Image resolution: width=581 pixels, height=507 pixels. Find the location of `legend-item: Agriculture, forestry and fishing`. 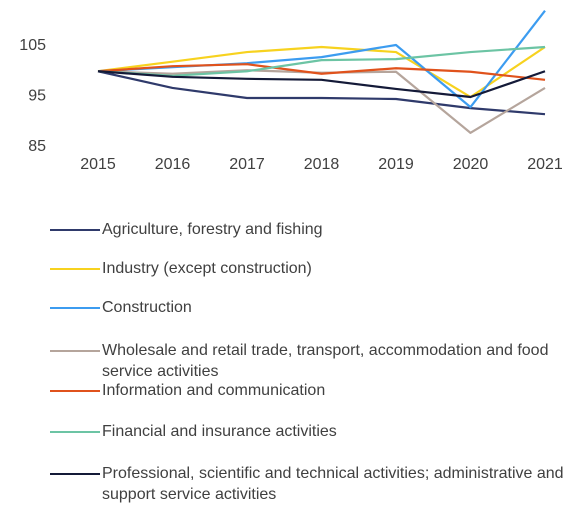

legend-item: Agriculture, forestry and fishing is located at coordinates (312, 229).